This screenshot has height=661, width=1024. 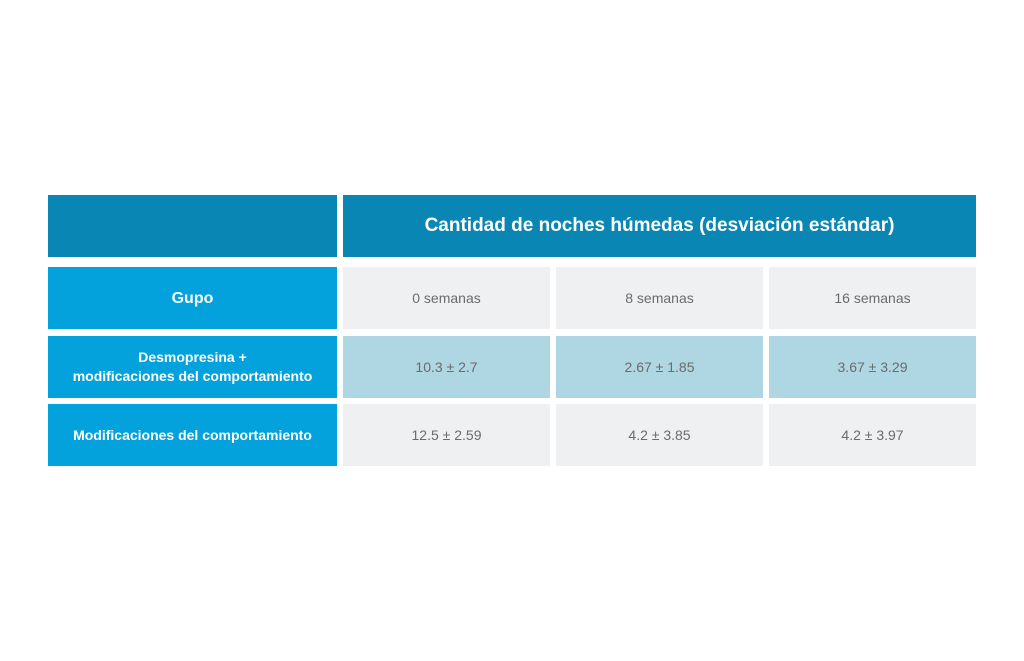 What do you see at coordinates (659, 435) in the screenshot?
I see `table-cell: 4.2 ± 3.85` at bounding box center [659, 435].